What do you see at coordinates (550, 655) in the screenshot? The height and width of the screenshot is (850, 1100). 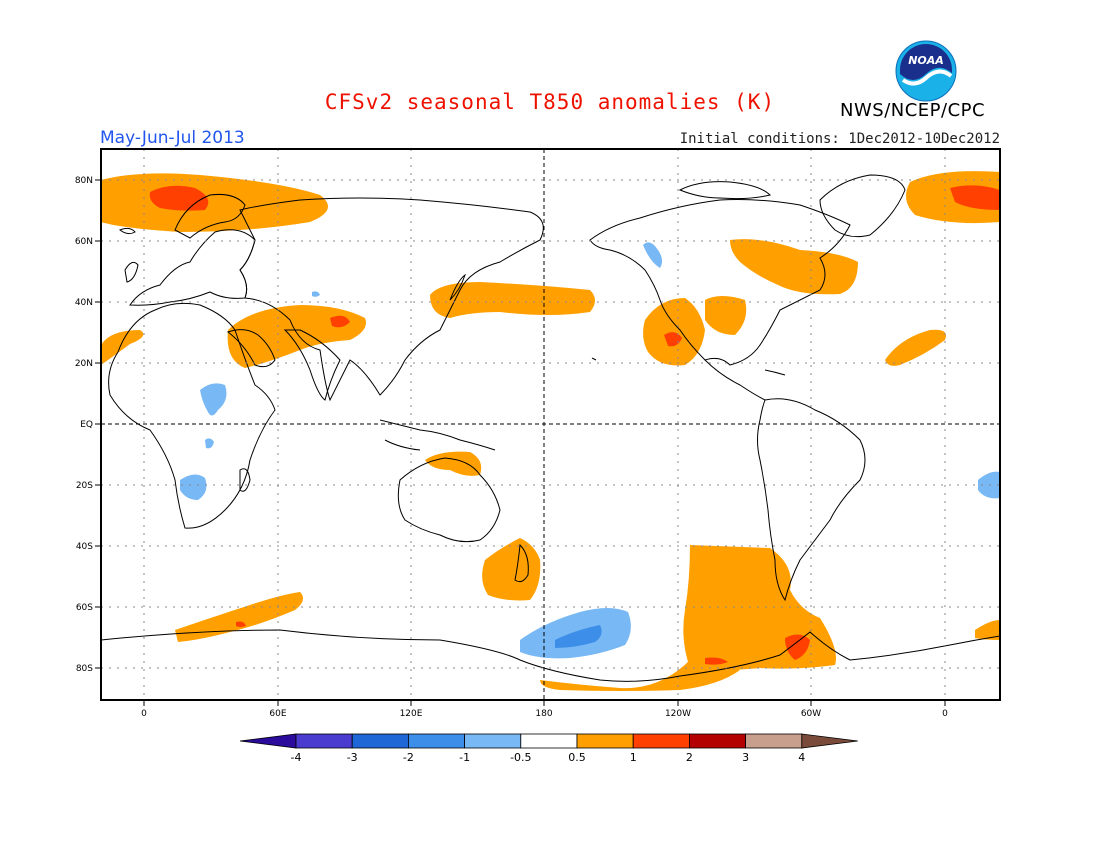 I see `coast-antarctica` at bounding box center [550, 655].